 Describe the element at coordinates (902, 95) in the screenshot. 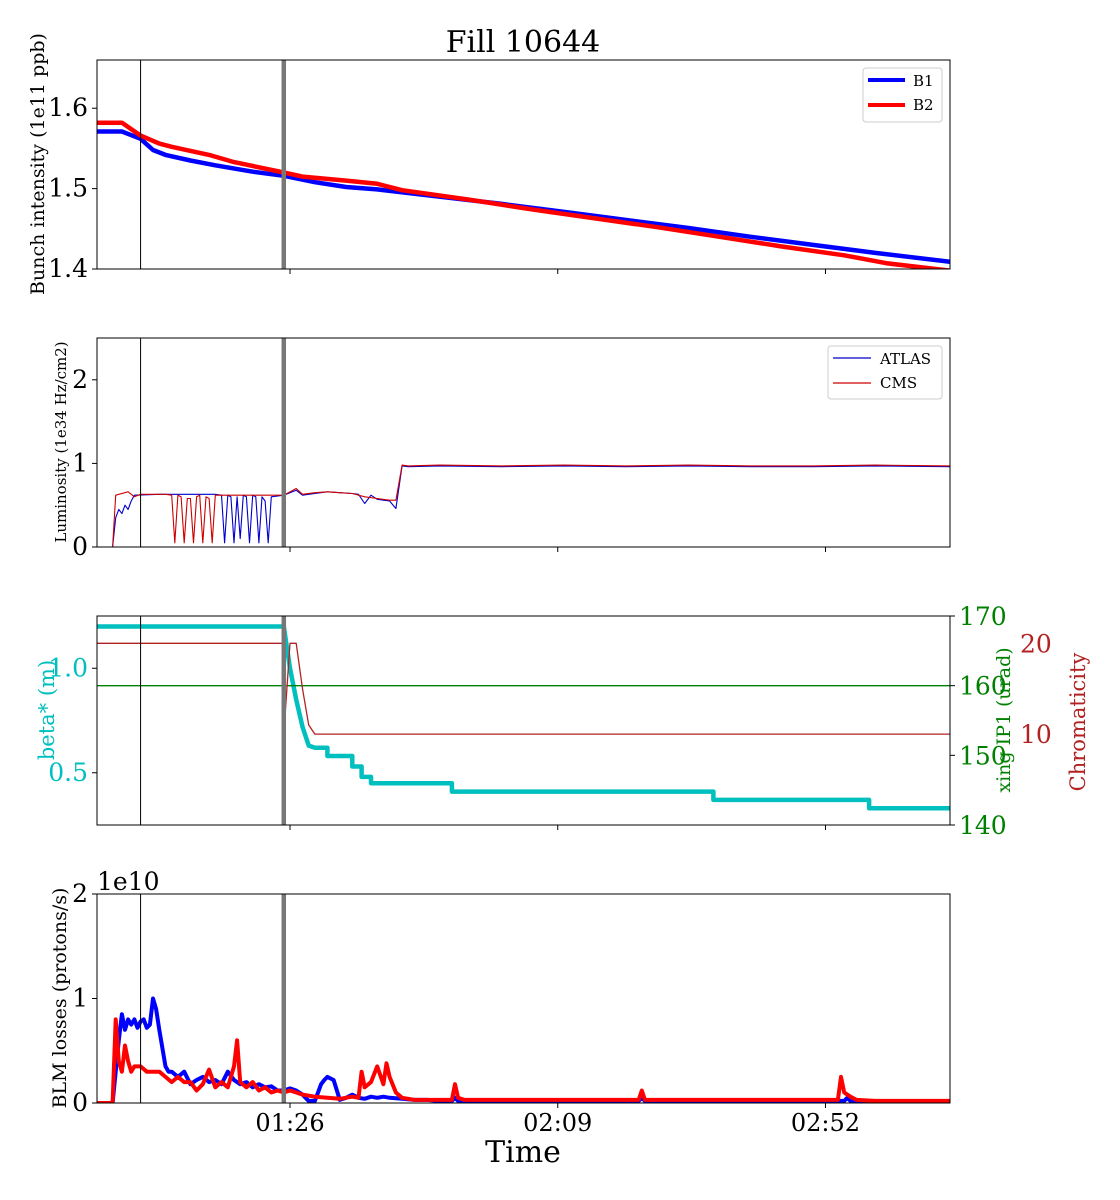

I see `legend: B1 B2` at that location.